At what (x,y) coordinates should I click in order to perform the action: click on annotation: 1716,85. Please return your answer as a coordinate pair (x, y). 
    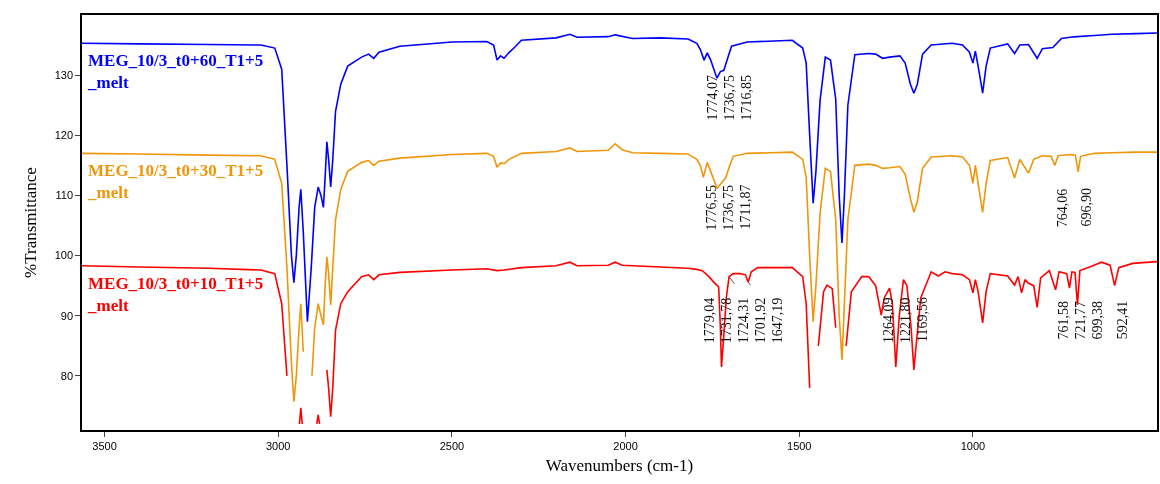
    Looking at the image, I should click on (746, 97).